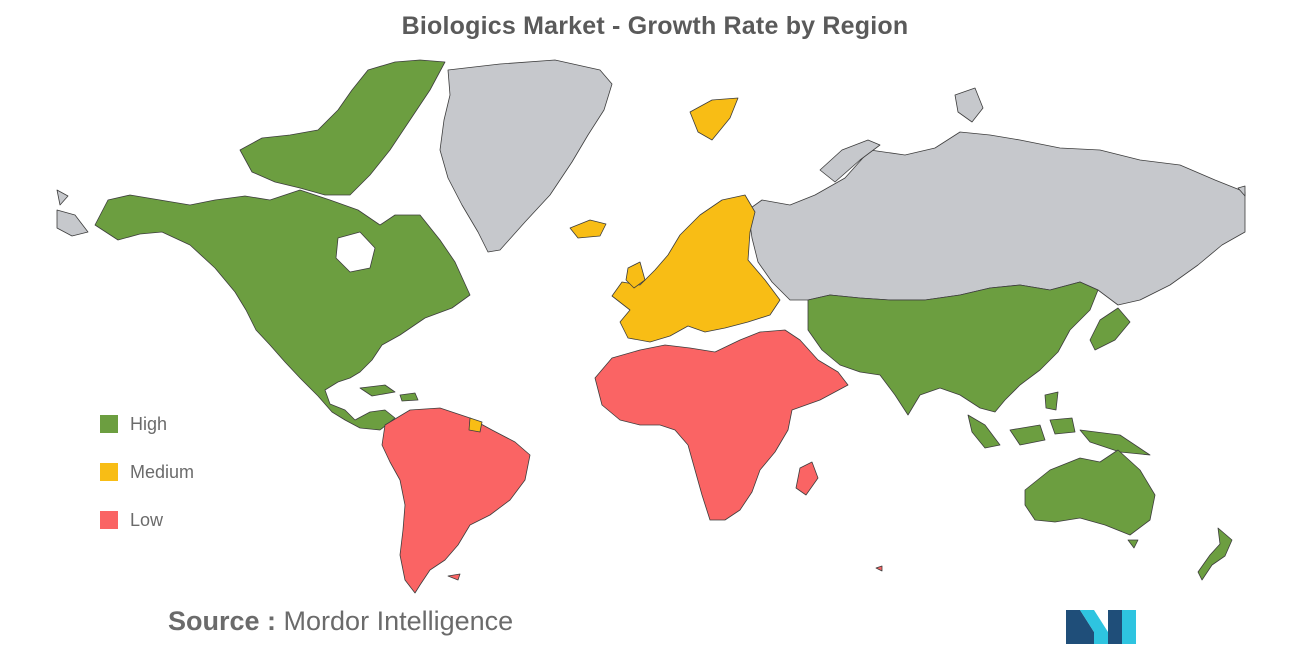  I want to click on legend-label-high: High, so click(149, 423).